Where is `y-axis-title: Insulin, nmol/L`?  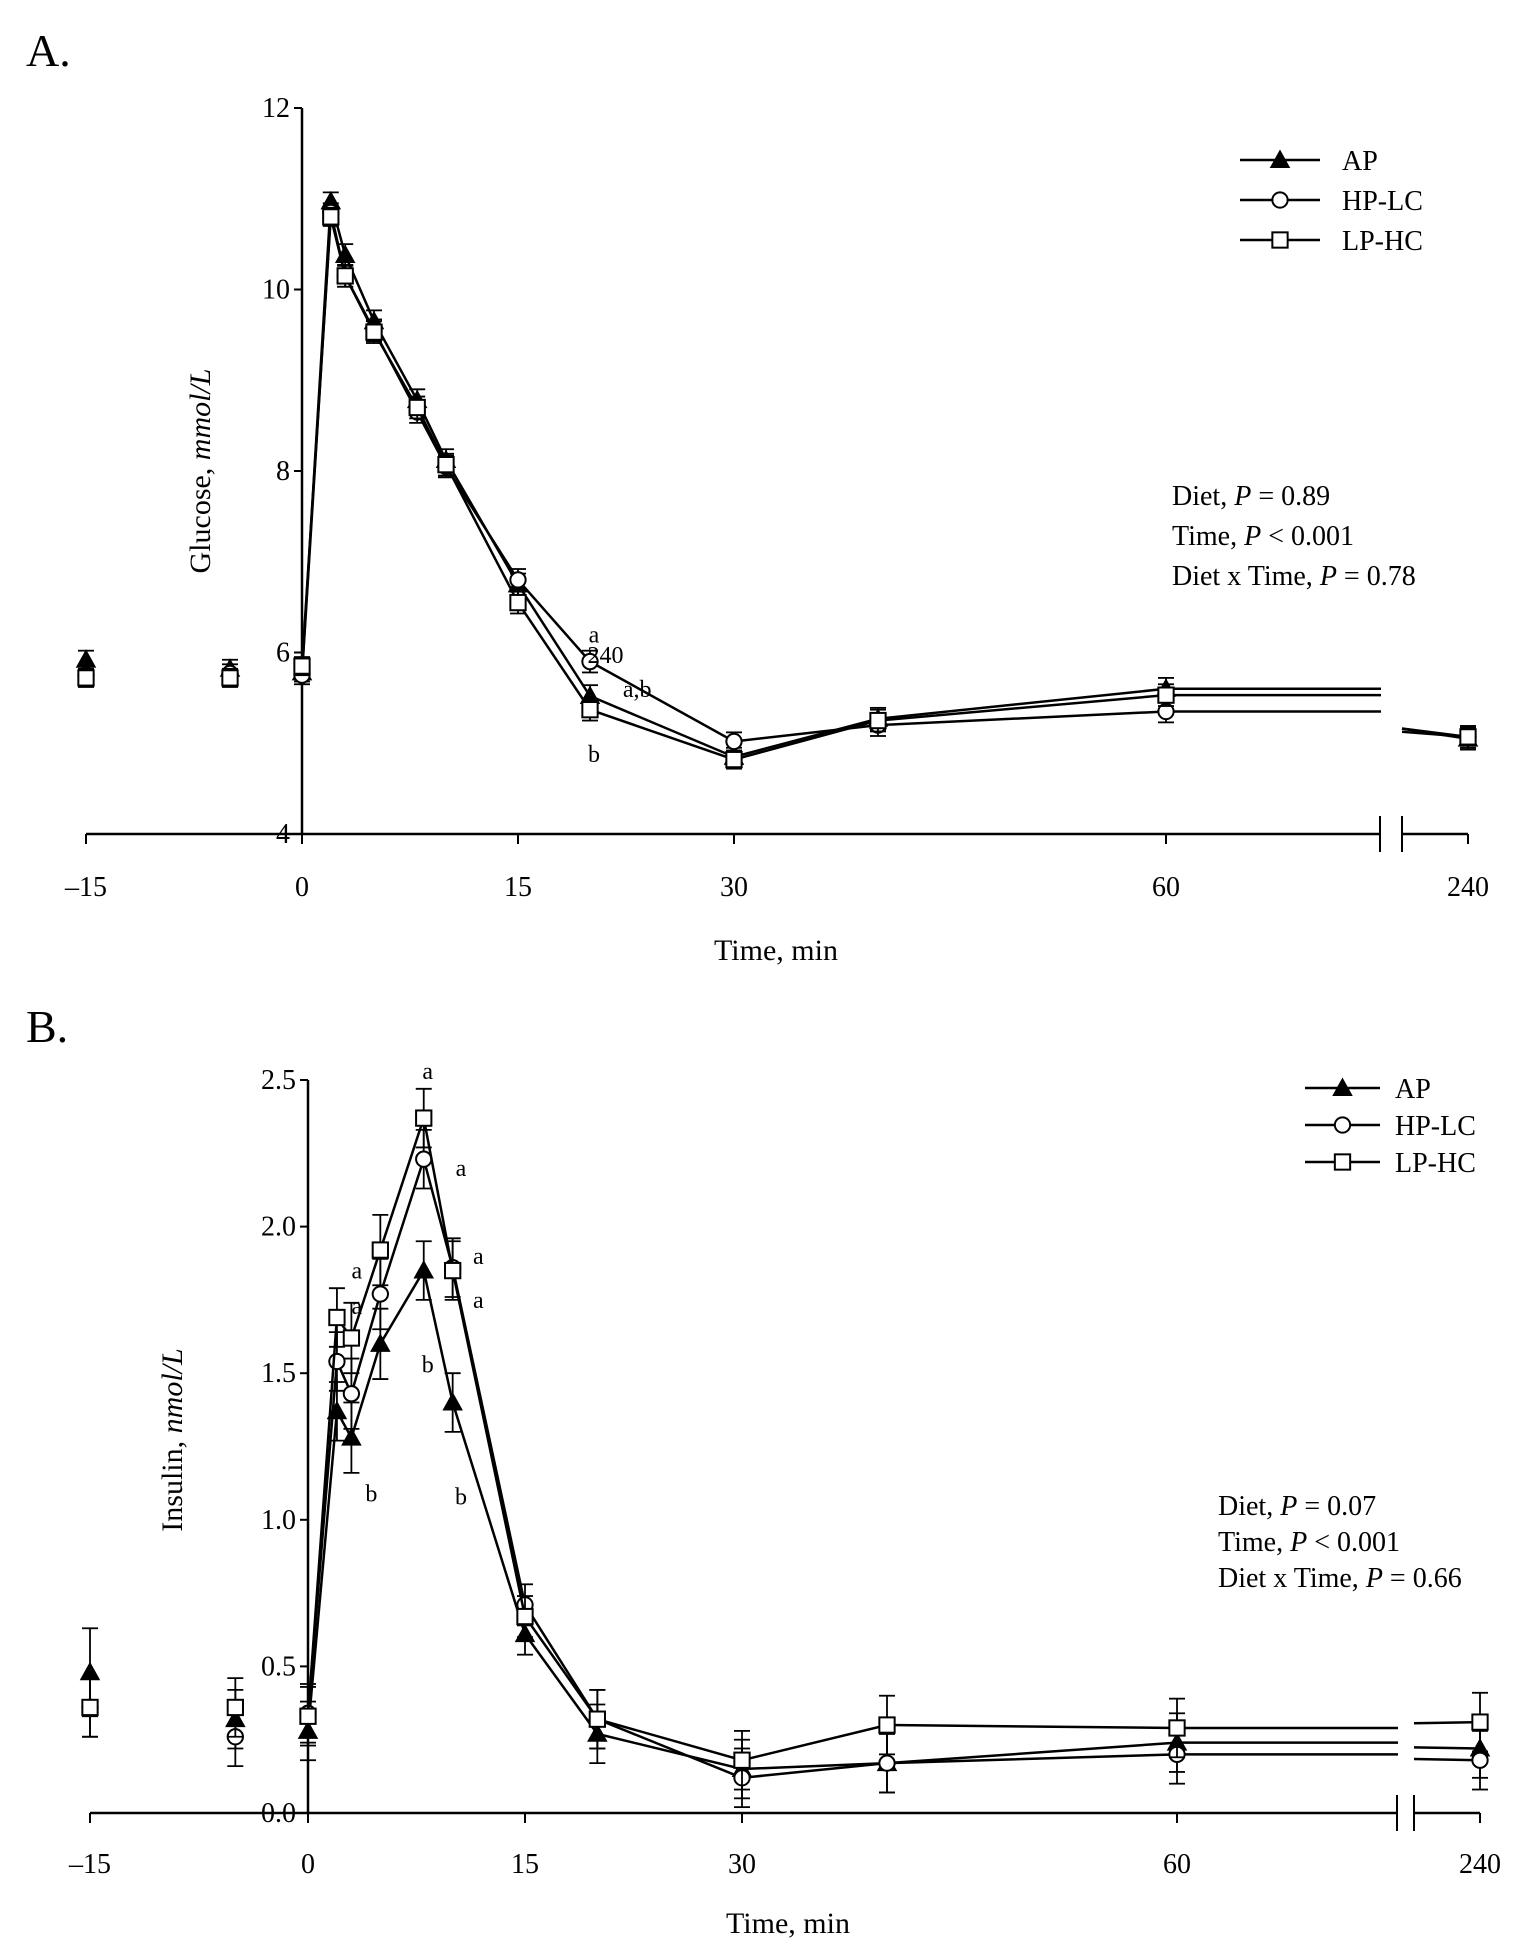
y-axis-title: Insulin, nmol/L is located at coordinates (172, 1439).